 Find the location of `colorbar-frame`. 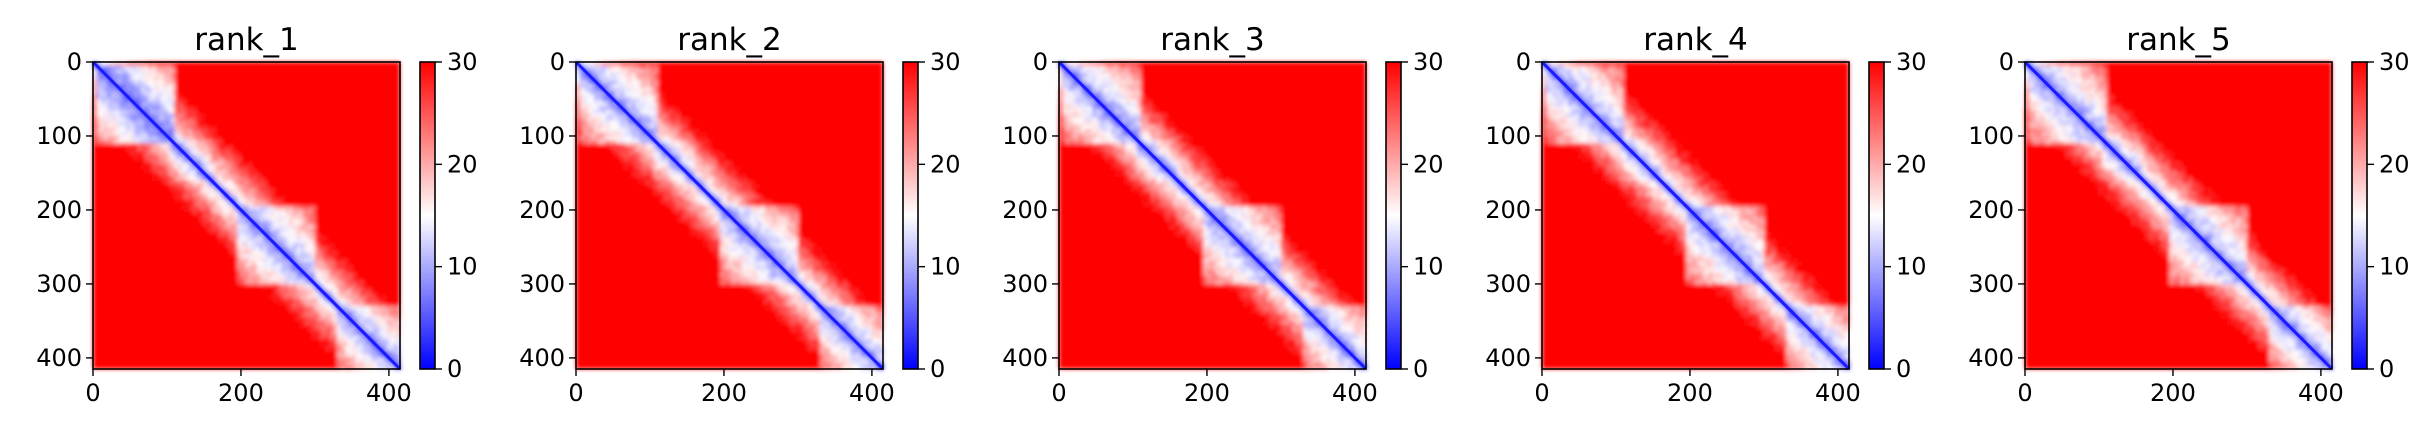

colorbar-frame is located at coordinates (910, 215).